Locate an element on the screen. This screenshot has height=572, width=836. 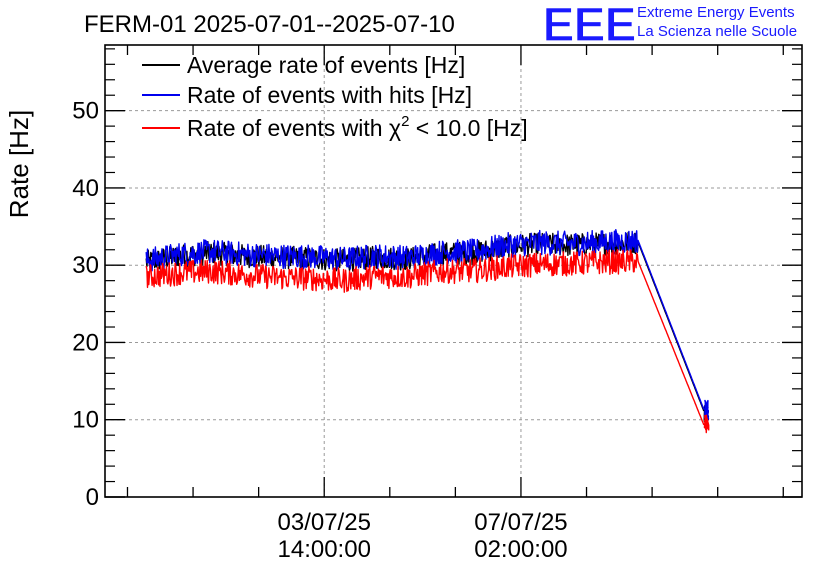
legend-label: Rate of events with hits [Hz] is located at coordinates (329, 95).